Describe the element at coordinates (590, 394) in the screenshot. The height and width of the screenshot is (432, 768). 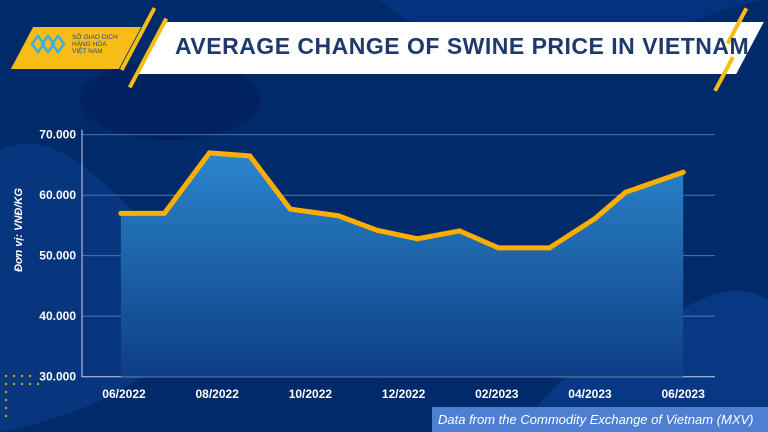
I see `x-tick-label: 04/2023` at that location.